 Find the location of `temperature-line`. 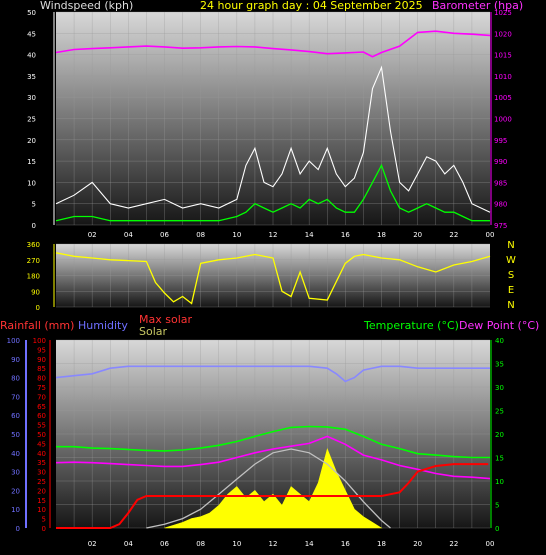

temperature-line is located at coordinates (273, 442).